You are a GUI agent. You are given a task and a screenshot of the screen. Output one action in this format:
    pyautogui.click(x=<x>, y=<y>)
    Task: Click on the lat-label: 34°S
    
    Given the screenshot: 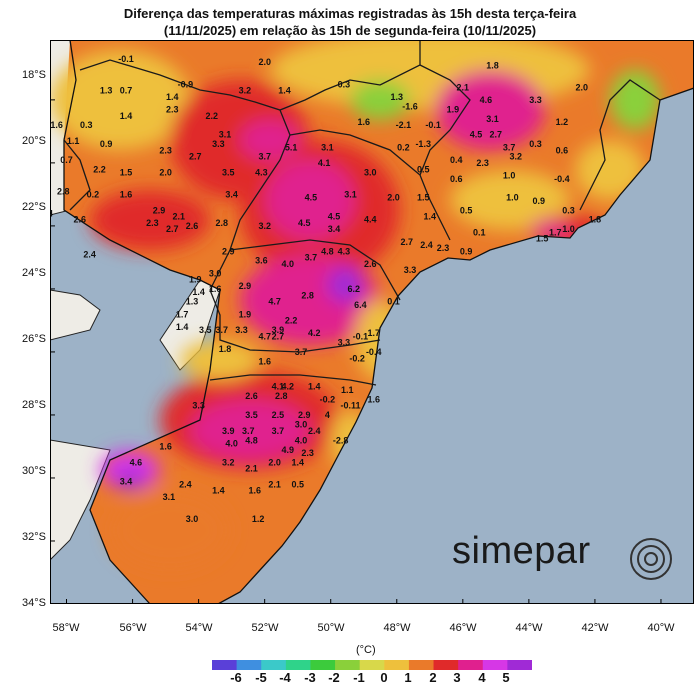 What is the action you would take?
    pyautogui.click(x=34, y=603)
    